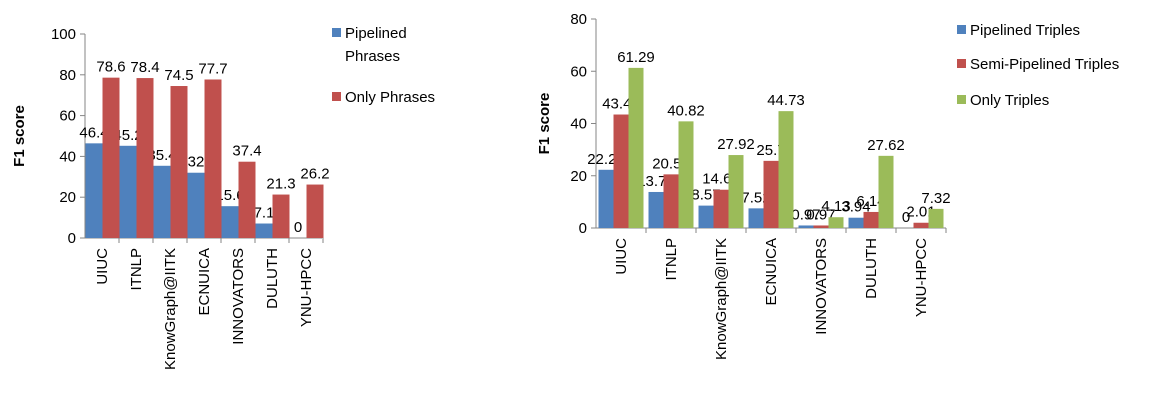  Describe the element at coordinates (280, 184) in the screenshot. I see `data-label: 21.3` at that location.